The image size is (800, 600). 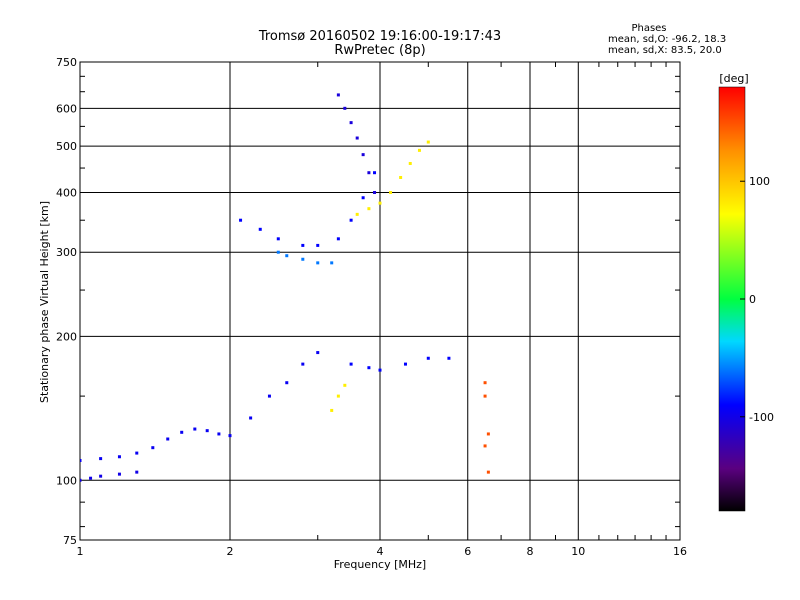 I want to click on y-tick-label: 200, so click(x=66, y=336).